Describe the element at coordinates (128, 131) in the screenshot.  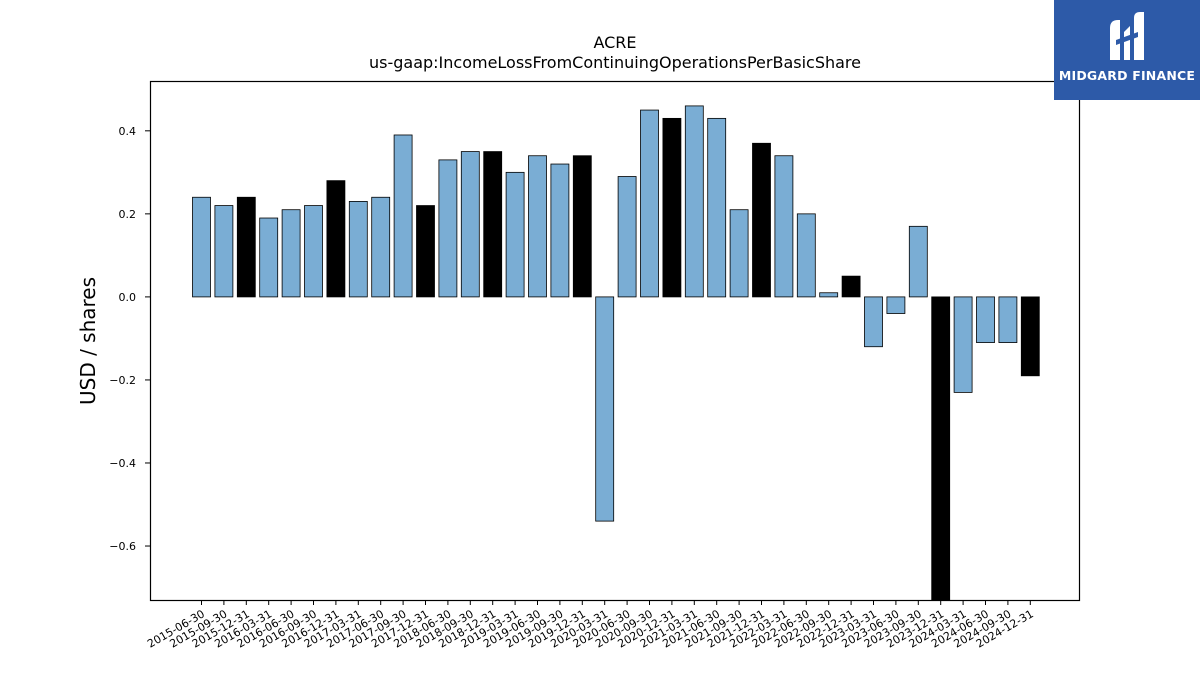
I see `y-tick-label: 0.4` at that location.